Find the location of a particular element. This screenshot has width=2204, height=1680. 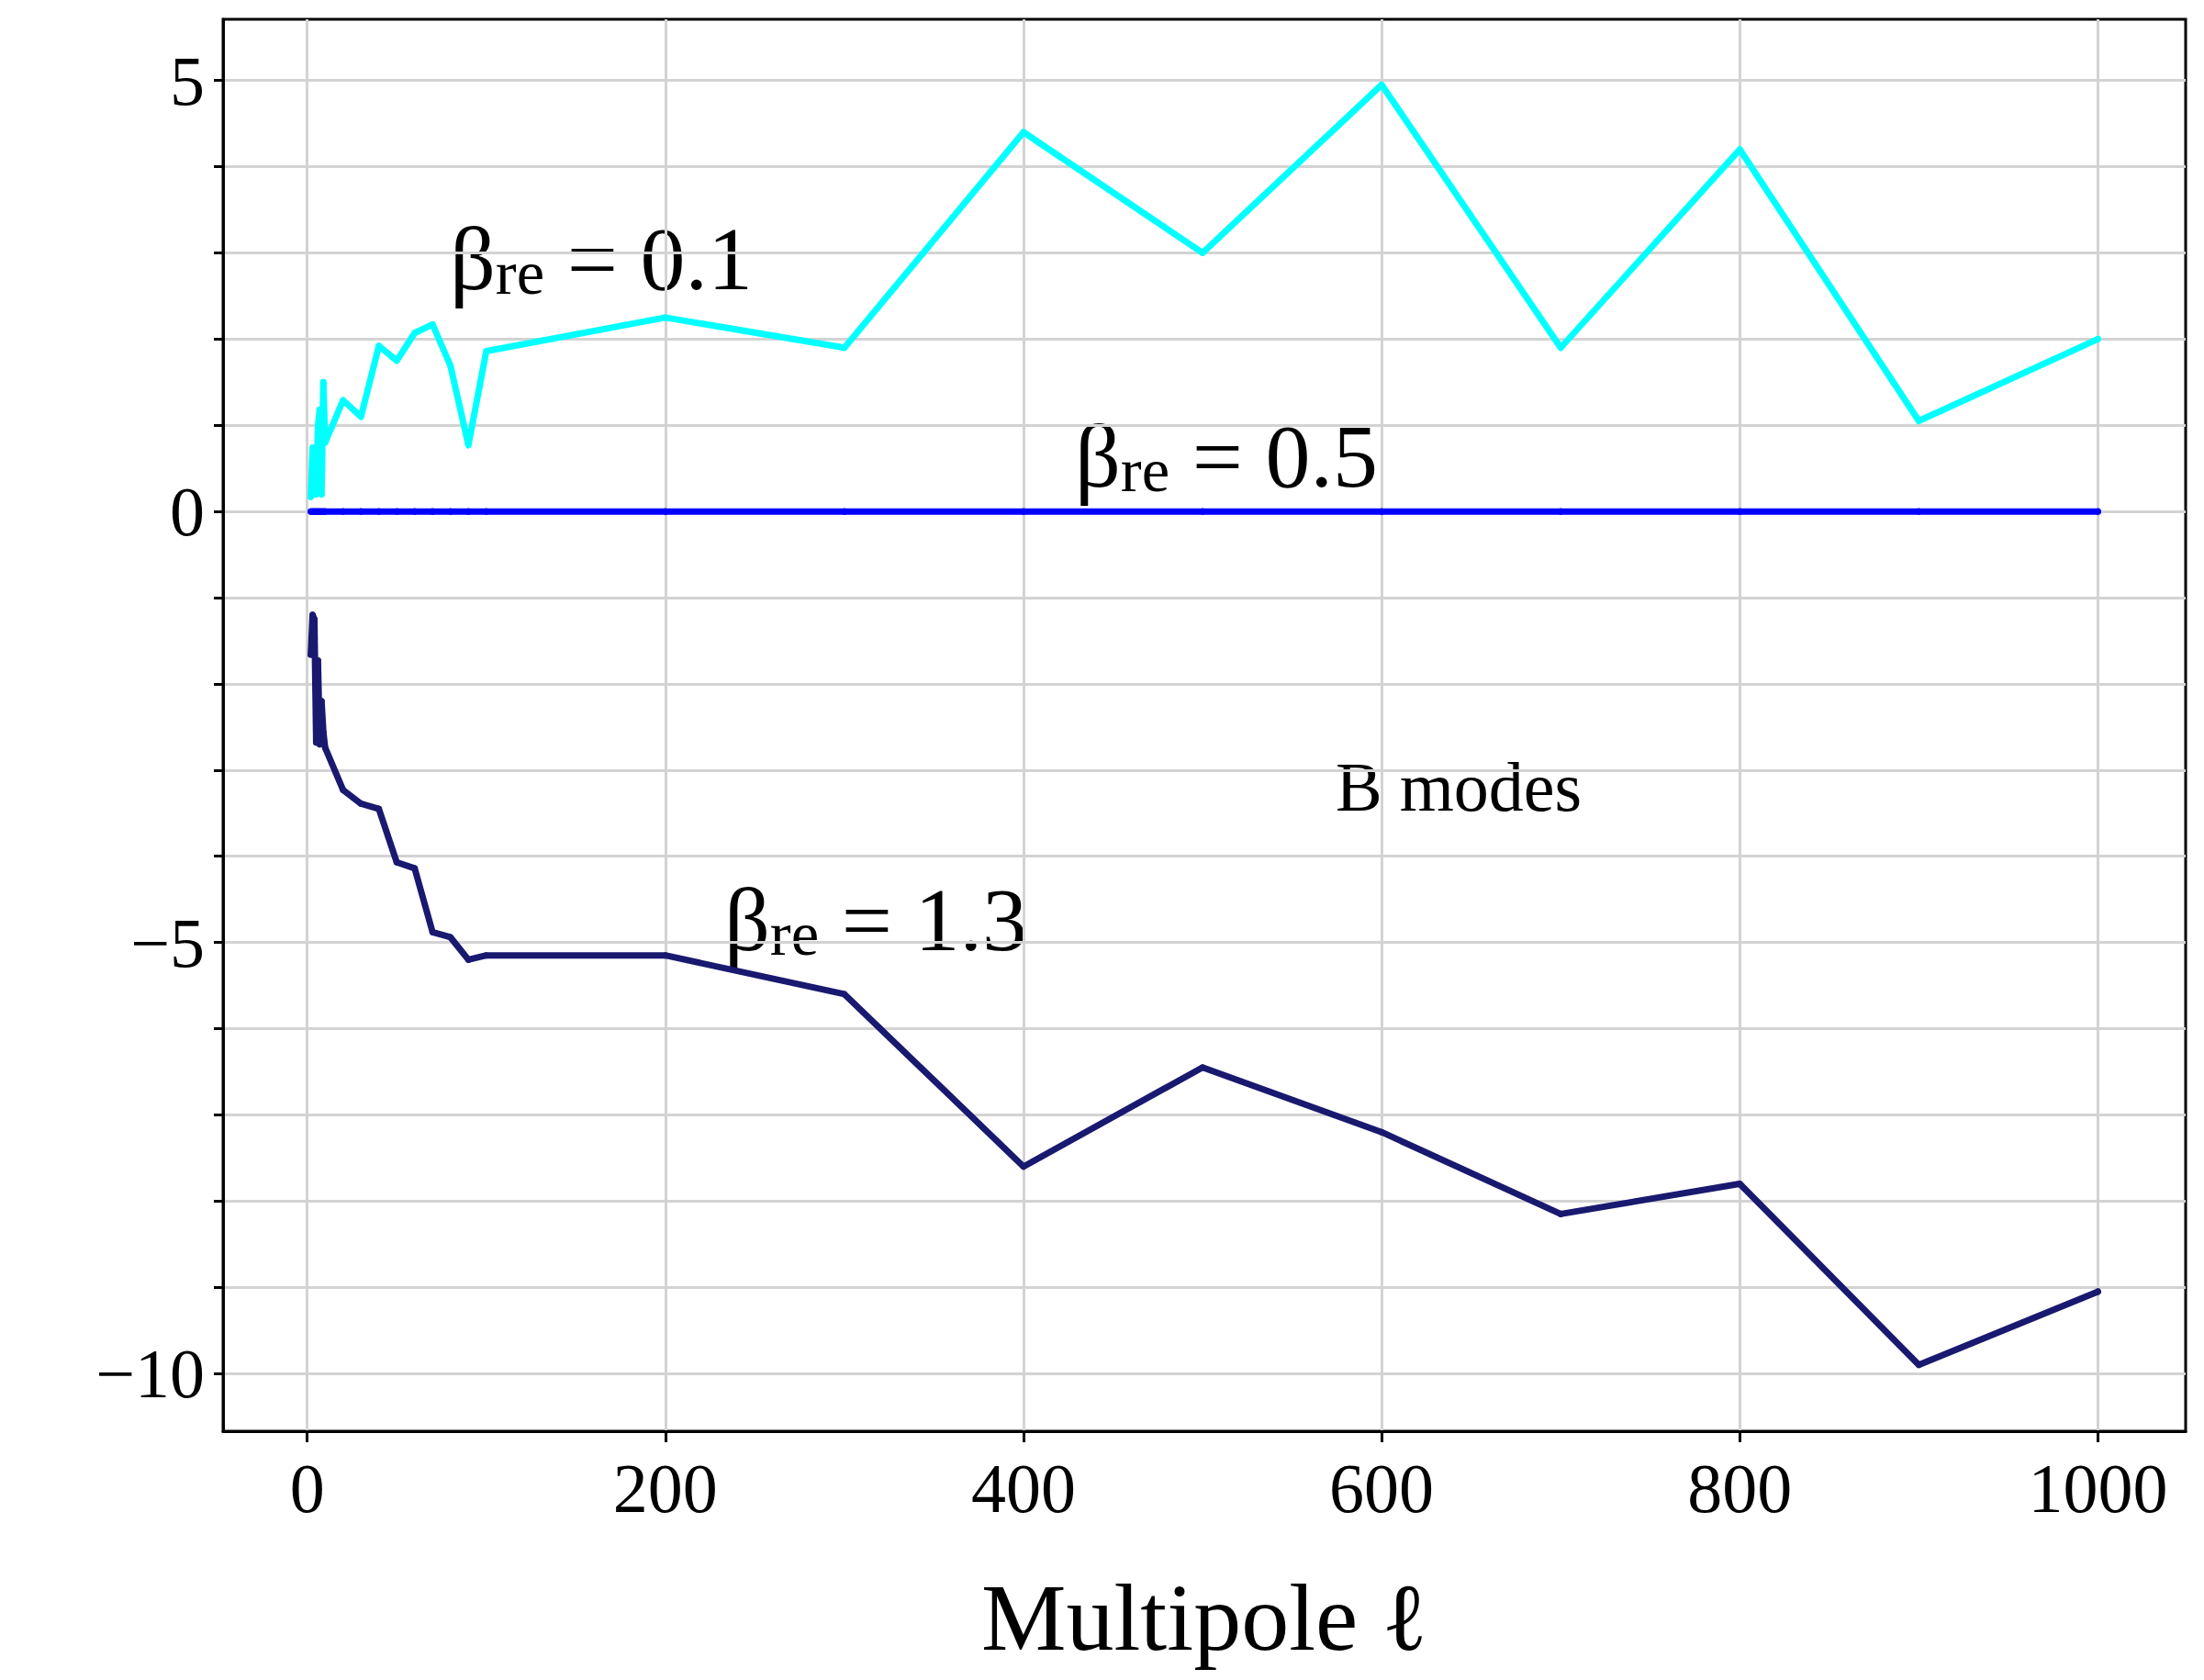

y-tick-label: −5 is located at coordinates (168, 942).